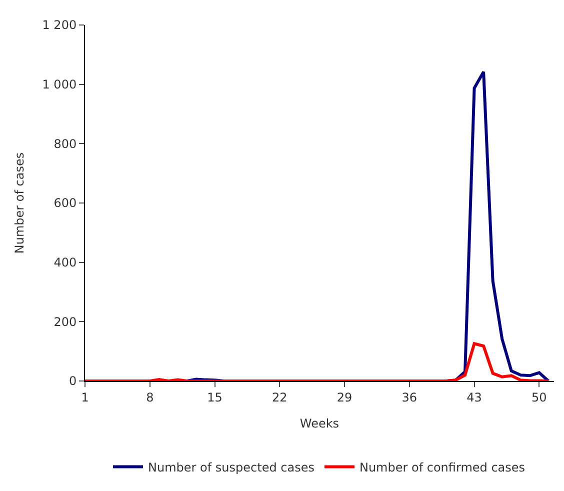  Describe the element at coordinates (410, 397) in the screenshot. I see `x-tick-label: 36` at that location.